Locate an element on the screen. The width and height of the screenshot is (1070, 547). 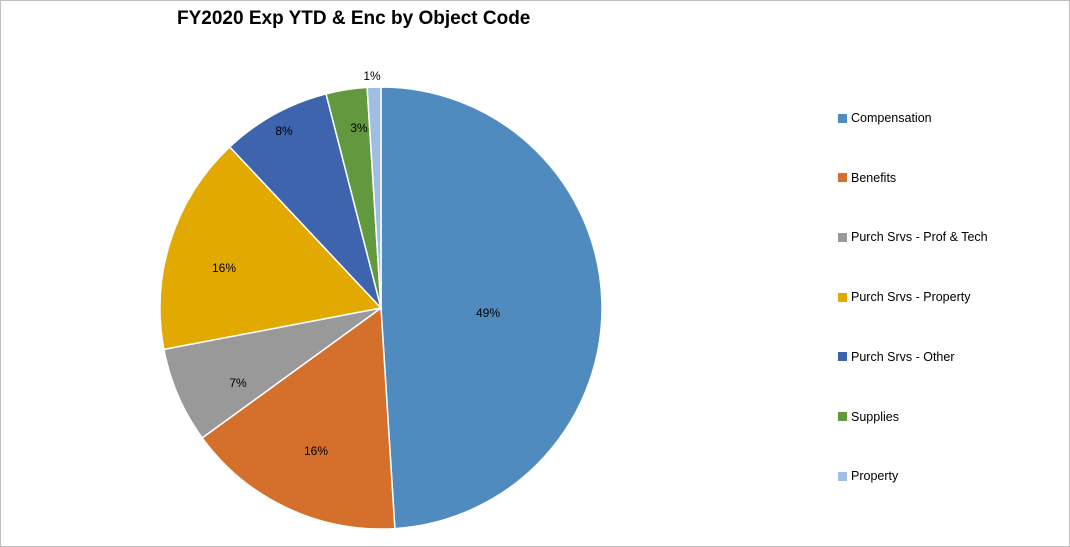
pie-slice-purch-srvs-other is located at coordinates (305, 201).